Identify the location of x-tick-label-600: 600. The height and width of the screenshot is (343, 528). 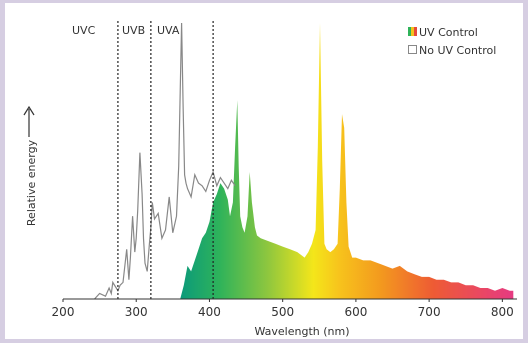
(355, 312).